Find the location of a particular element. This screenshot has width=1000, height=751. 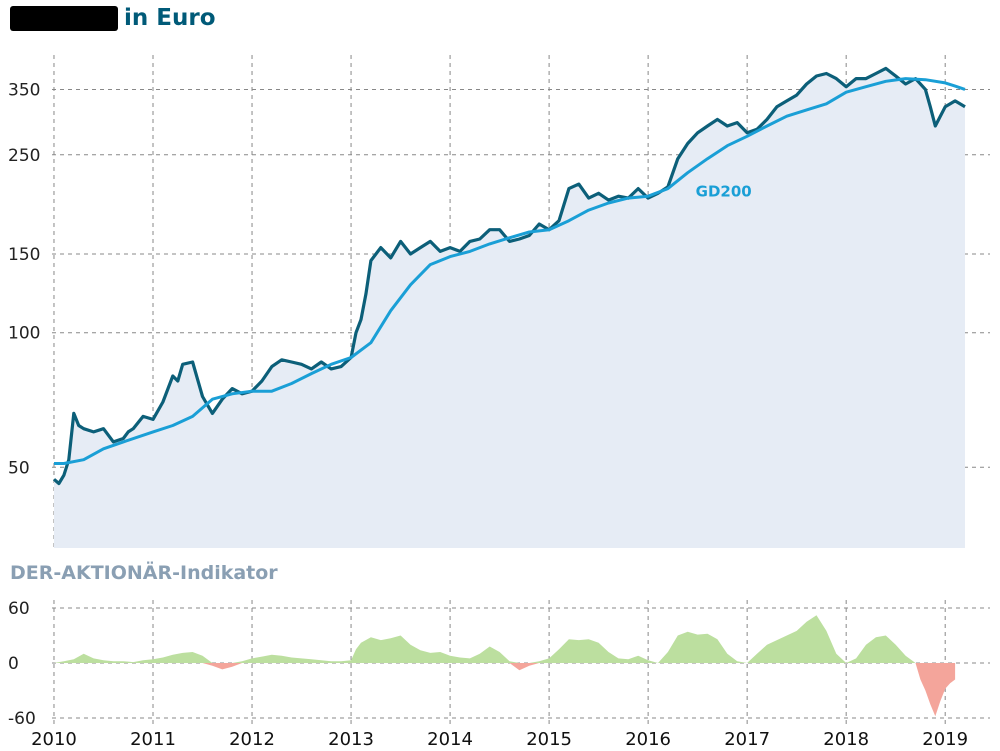

indicator-positive-area is located at coordinates (505, 639).